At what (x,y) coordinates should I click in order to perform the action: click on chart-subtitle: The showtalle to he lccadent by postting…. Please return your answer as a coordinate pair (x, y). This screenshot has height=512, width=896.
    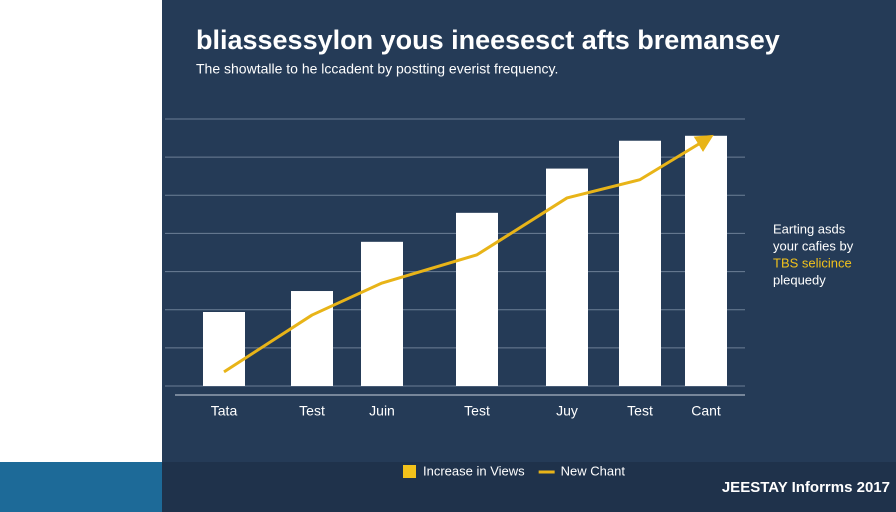
    Looking at the image, I should click on (377, 69).